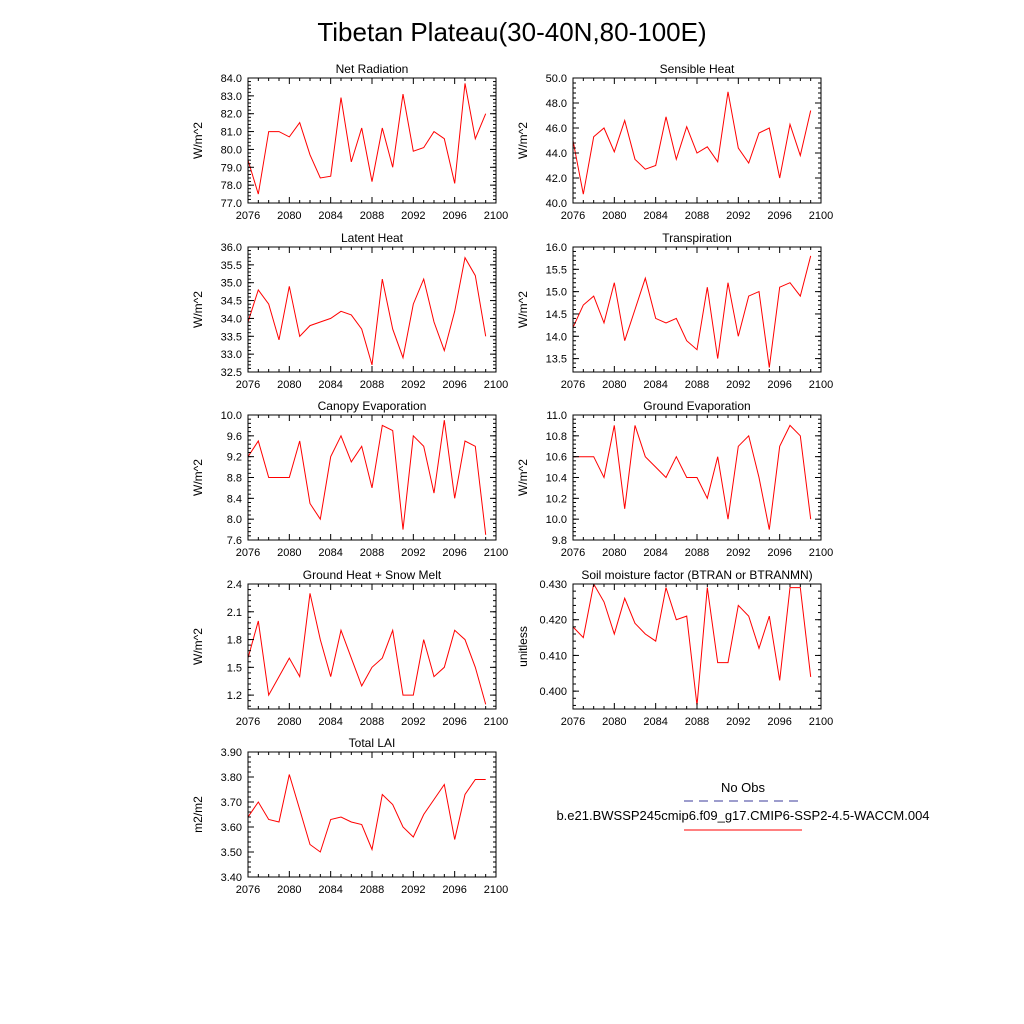  I want to click on page-title: Tibetan Plateau(30-40N,80-100E), so click(511, 32).